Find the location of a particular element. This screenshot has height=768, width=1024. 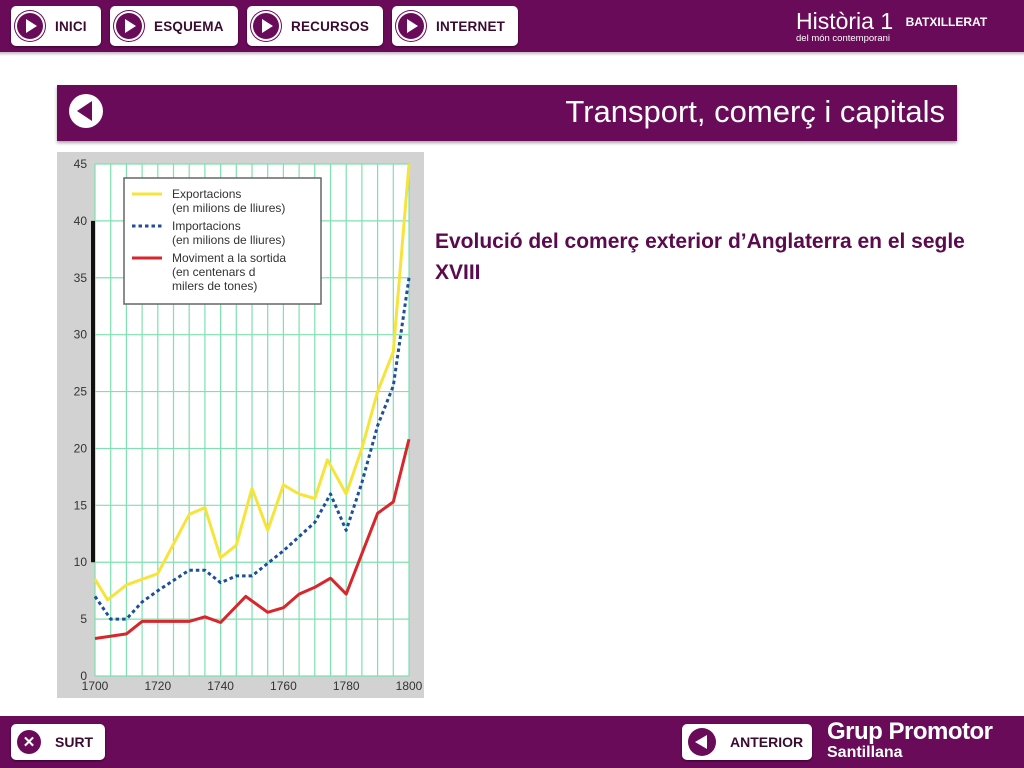

legend-note-2: milers de tones) is located at coordinates (214, 286).